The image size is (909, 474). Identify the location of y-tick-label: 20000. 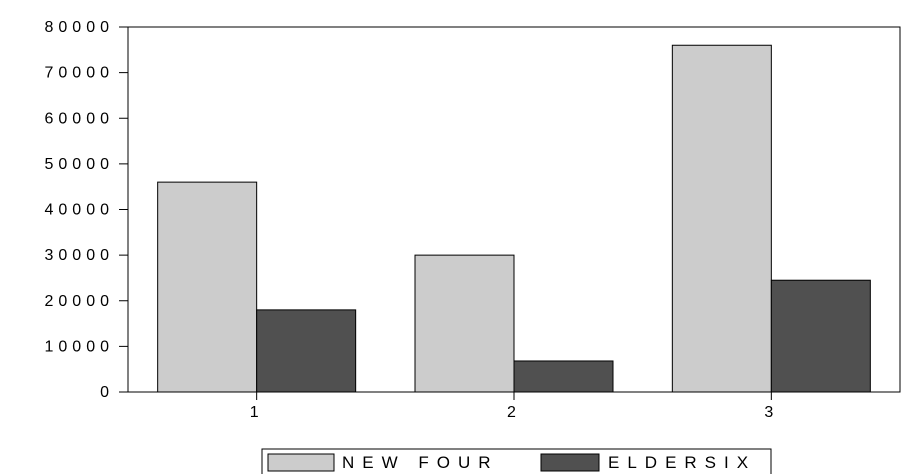
(80, 301).